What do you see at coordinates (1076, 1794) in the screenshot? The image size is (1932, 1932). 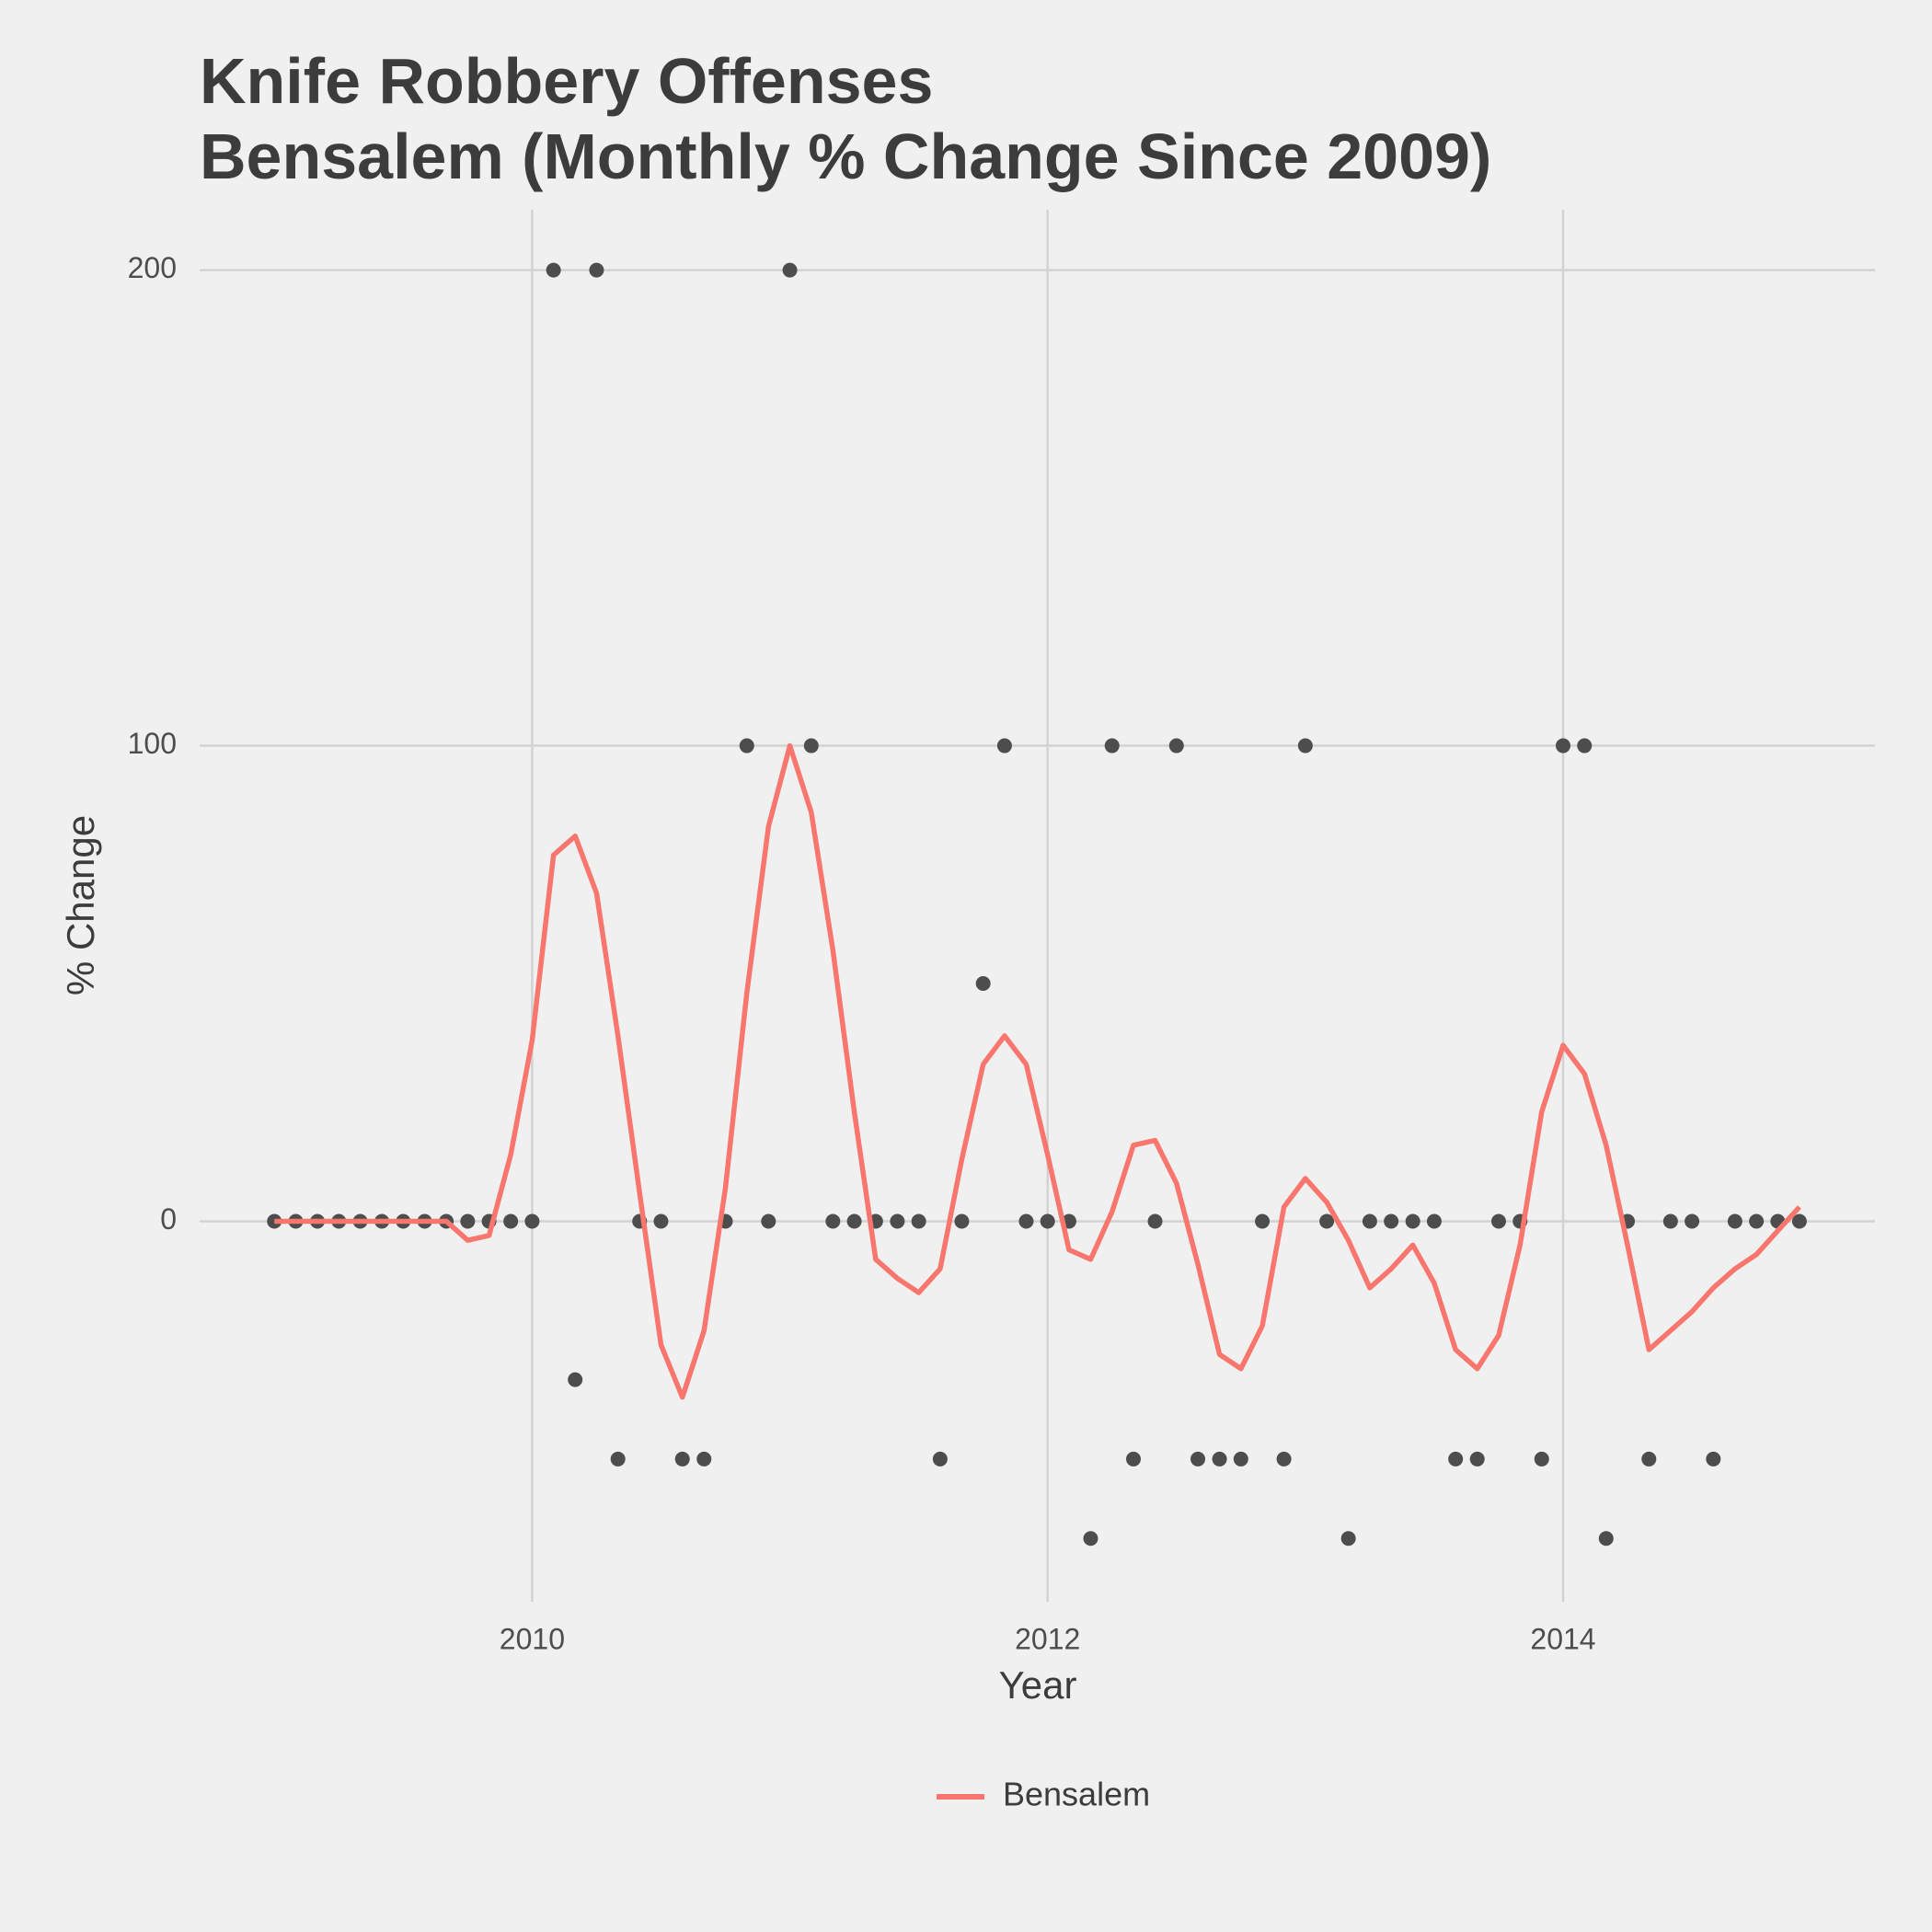 I see `legend-label: Bensalem` at bounding box center [1076, 1794].